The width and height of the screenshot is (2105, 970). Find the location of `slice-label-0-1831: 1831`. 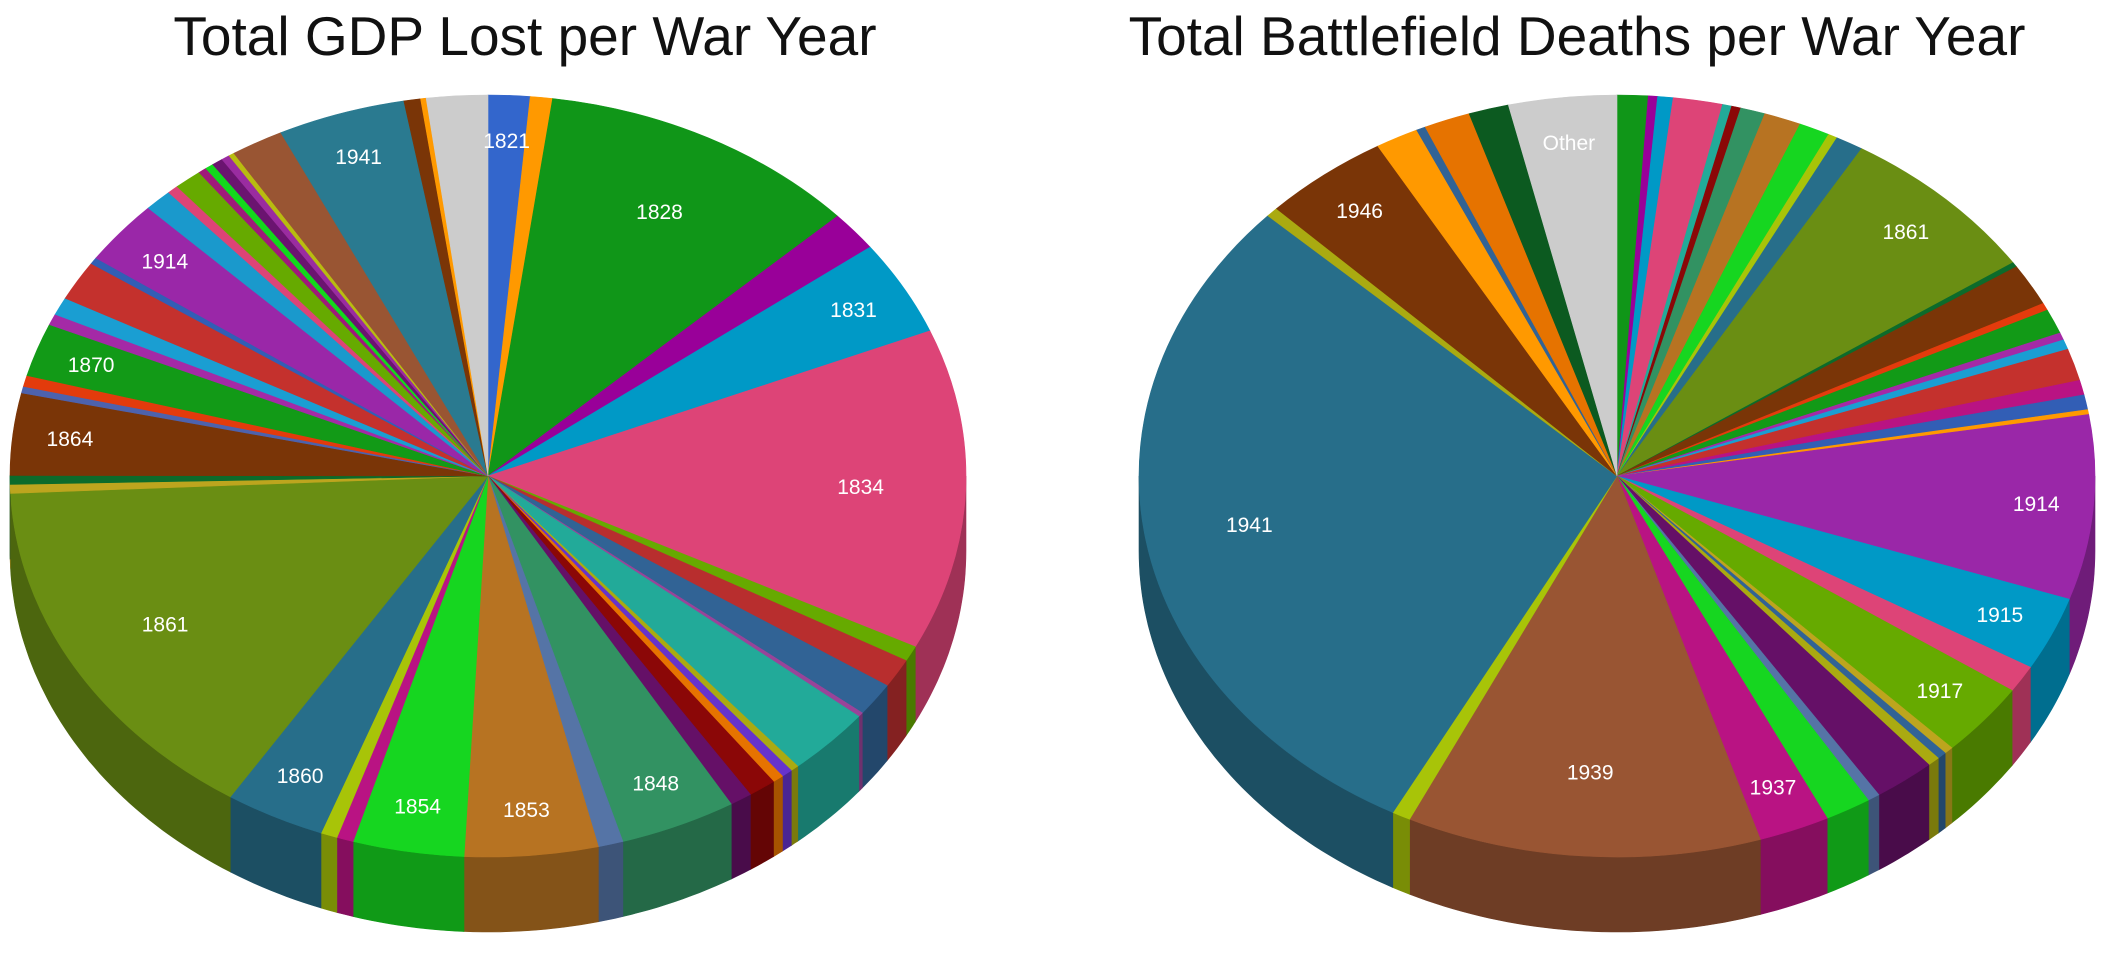

slice-label-0-1831: 1831 is located at coordinates (853, 310).